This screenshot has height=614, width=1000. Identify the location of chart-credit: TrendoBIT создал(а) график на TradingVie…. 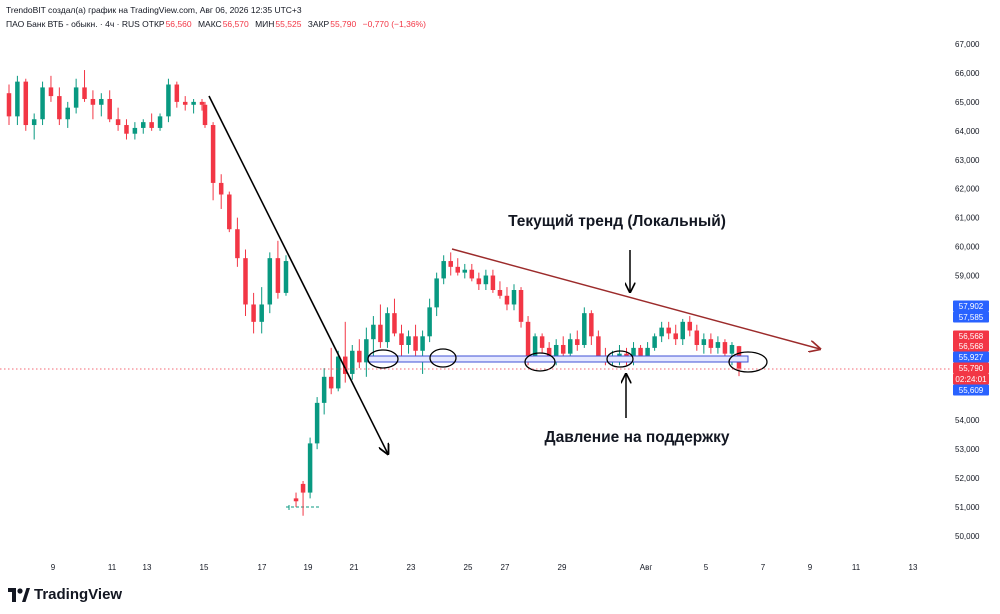
(154, 10).